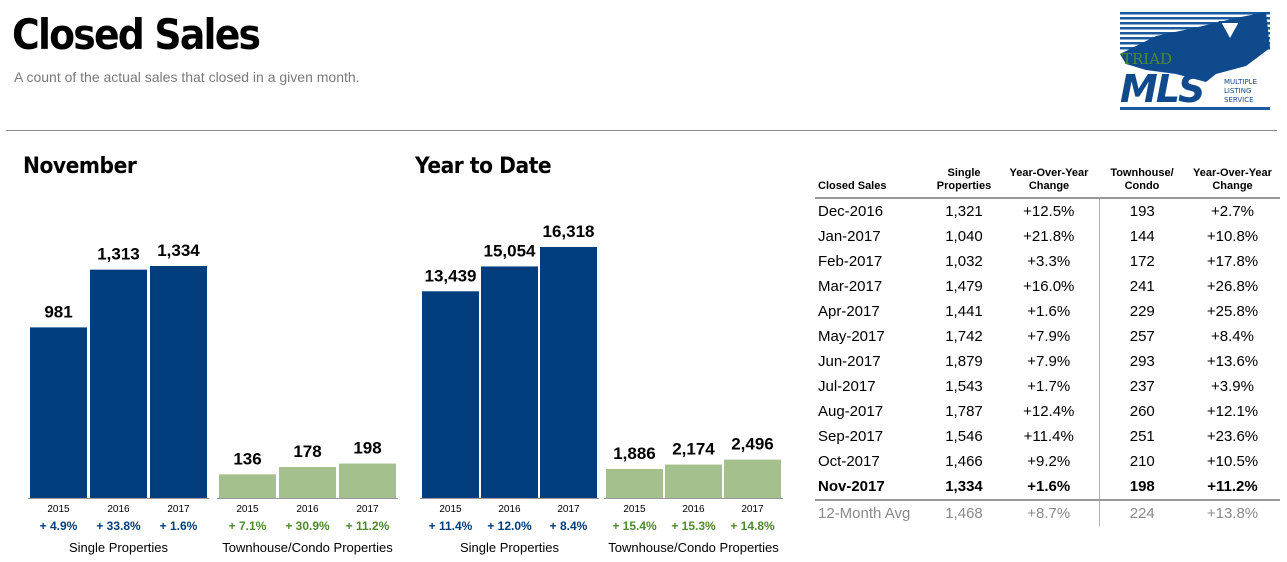 The height and width of the screenshot is (562, 1287). What do you see at coordinates (1232, 236) in the screenshot?
I see `table-cell: +10.8%` at bounding box center [1232, 236].